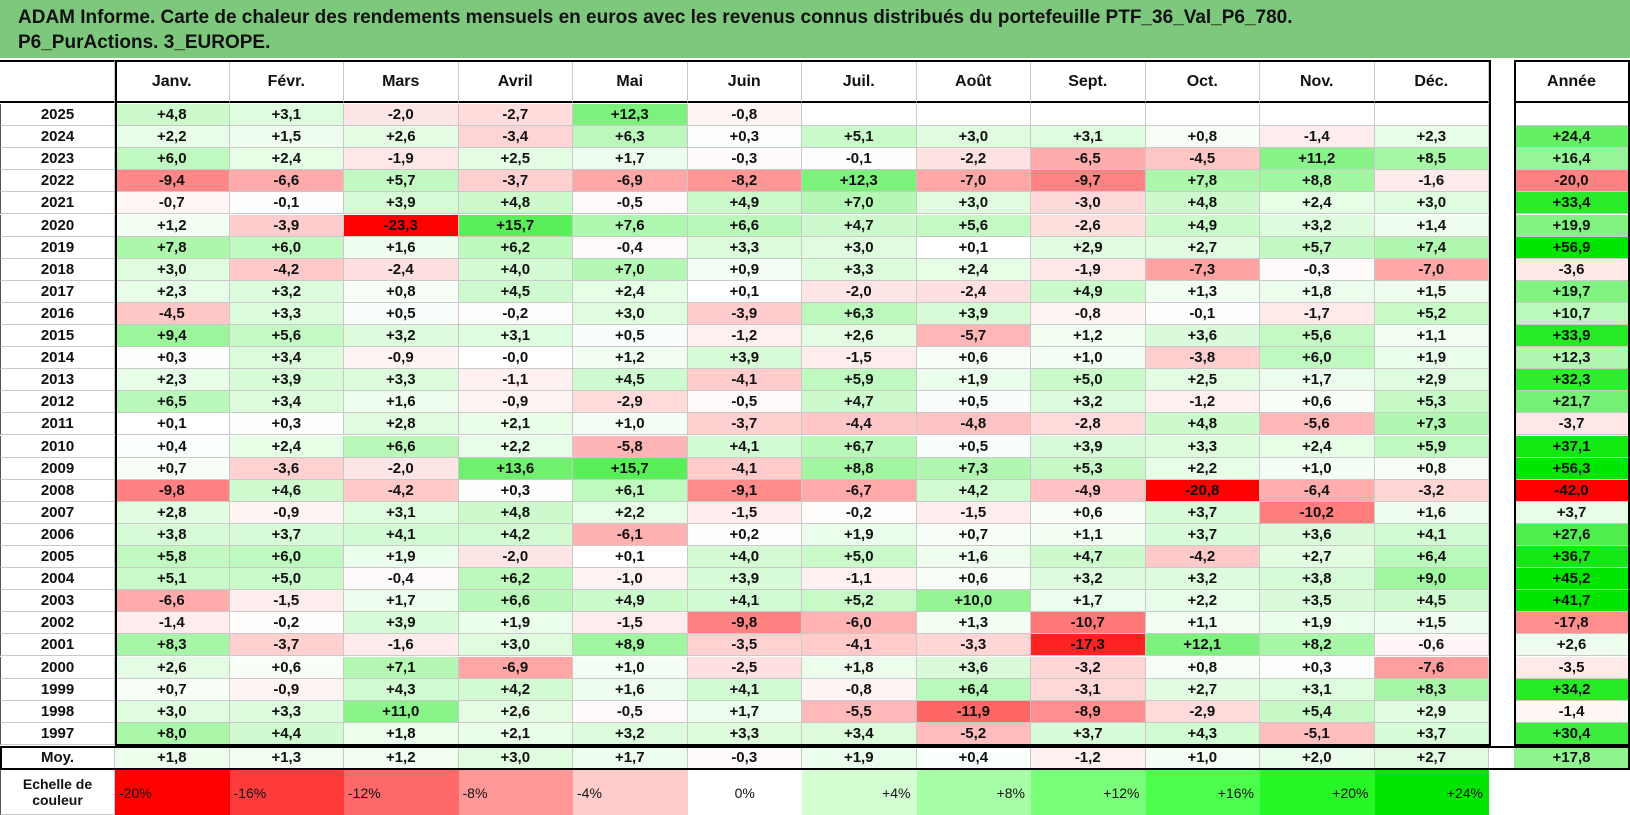  What do you see at coordinates (1317, 291) in the screenshot?
I see `heatmap-cell: +1,8` at bounding box center [1317, 291].